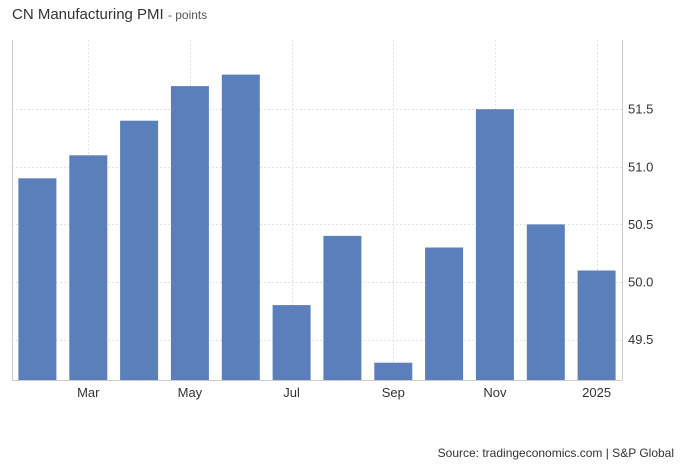 This screenshot has height=474, width=688. Describe the element at coordinates (640, 339) in the screenshot. I see `y-tick-label-0: 49.5` at that location.